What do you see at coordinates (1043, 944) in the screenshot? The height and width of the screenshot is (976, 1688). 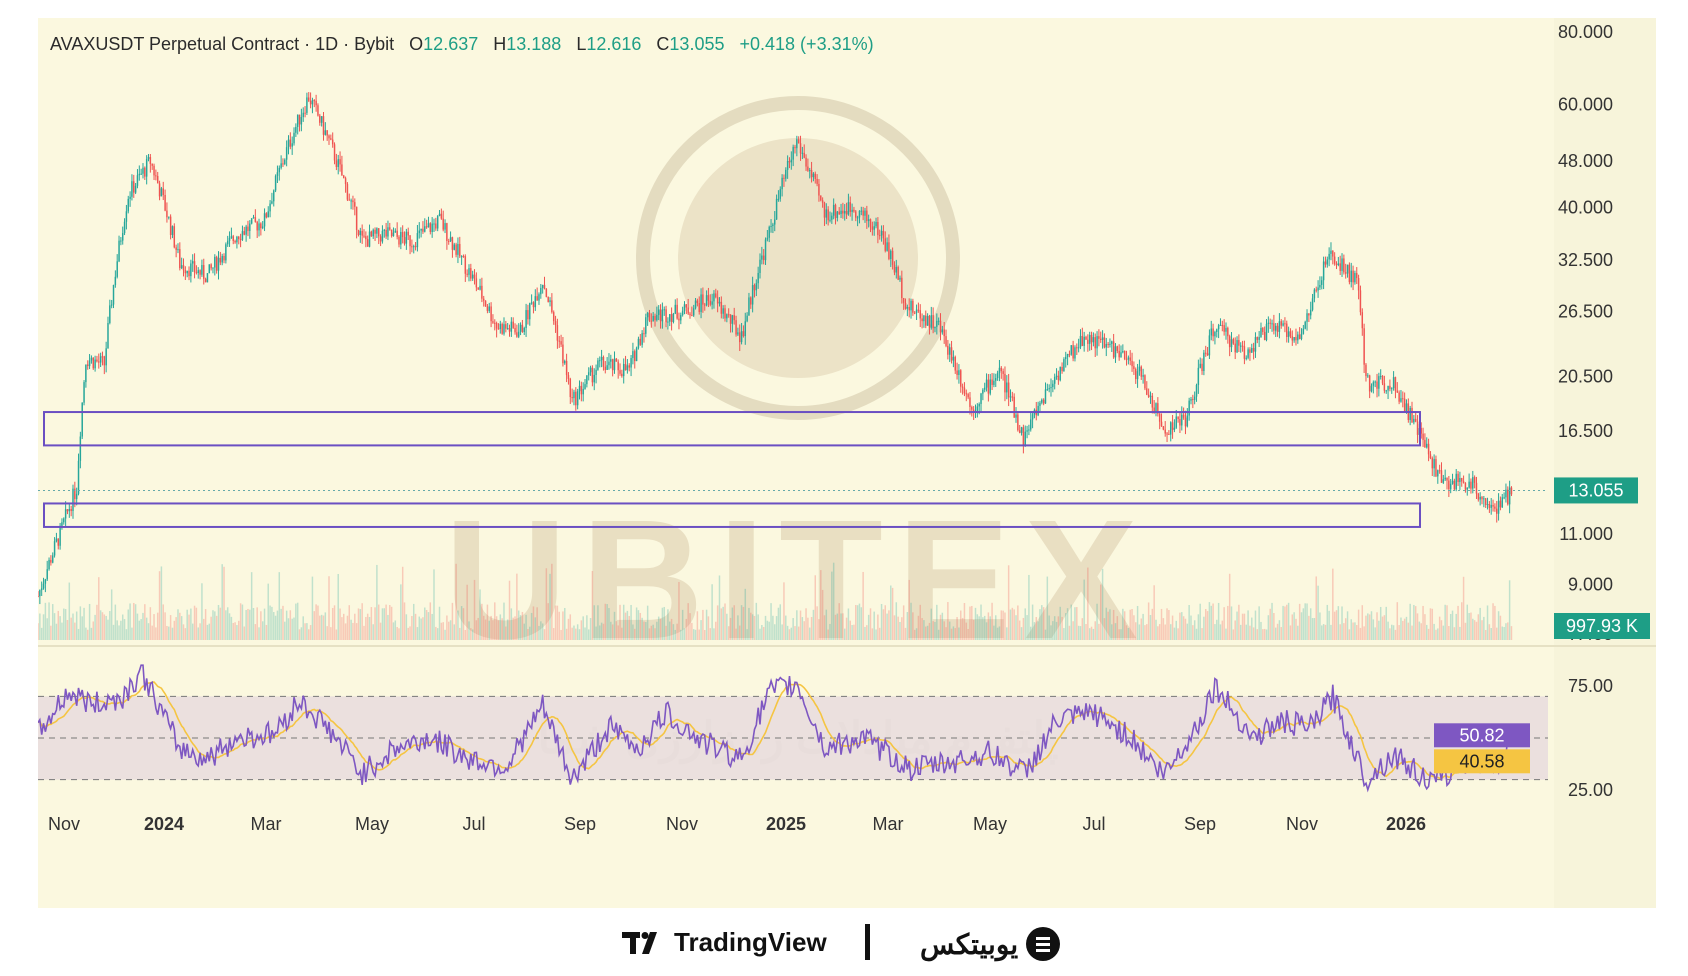 I see `ubitex-icon` at bounding box center [1043, 944].